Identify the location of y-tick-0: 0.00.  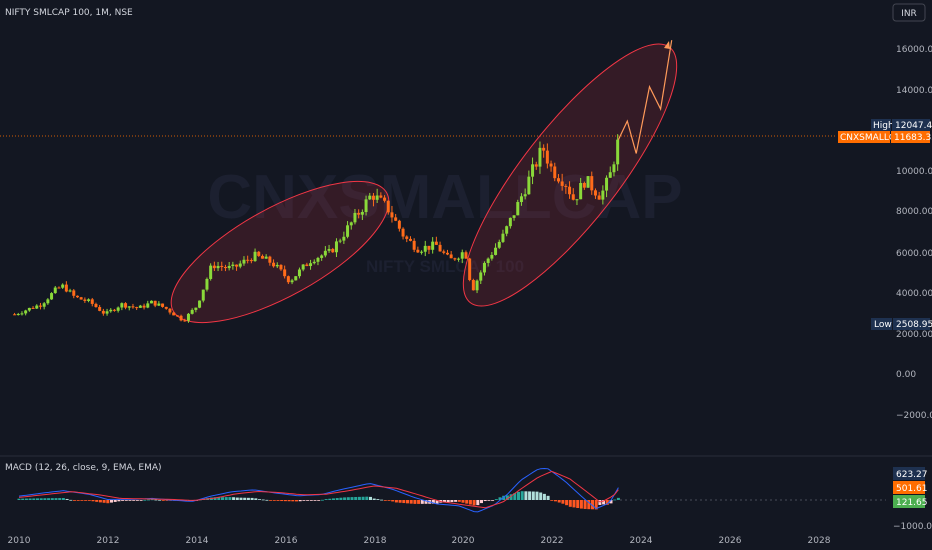
(906, 375).